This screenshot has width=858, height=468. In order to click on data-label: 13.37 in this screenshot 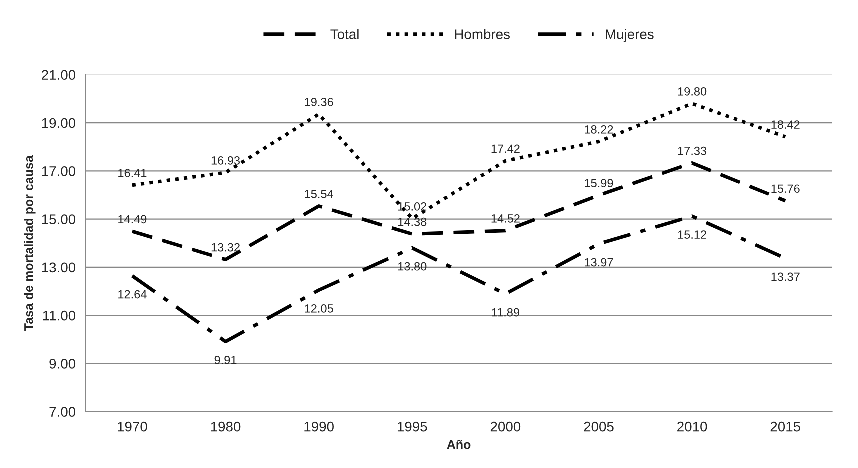, I will do `click(786, 277)`.